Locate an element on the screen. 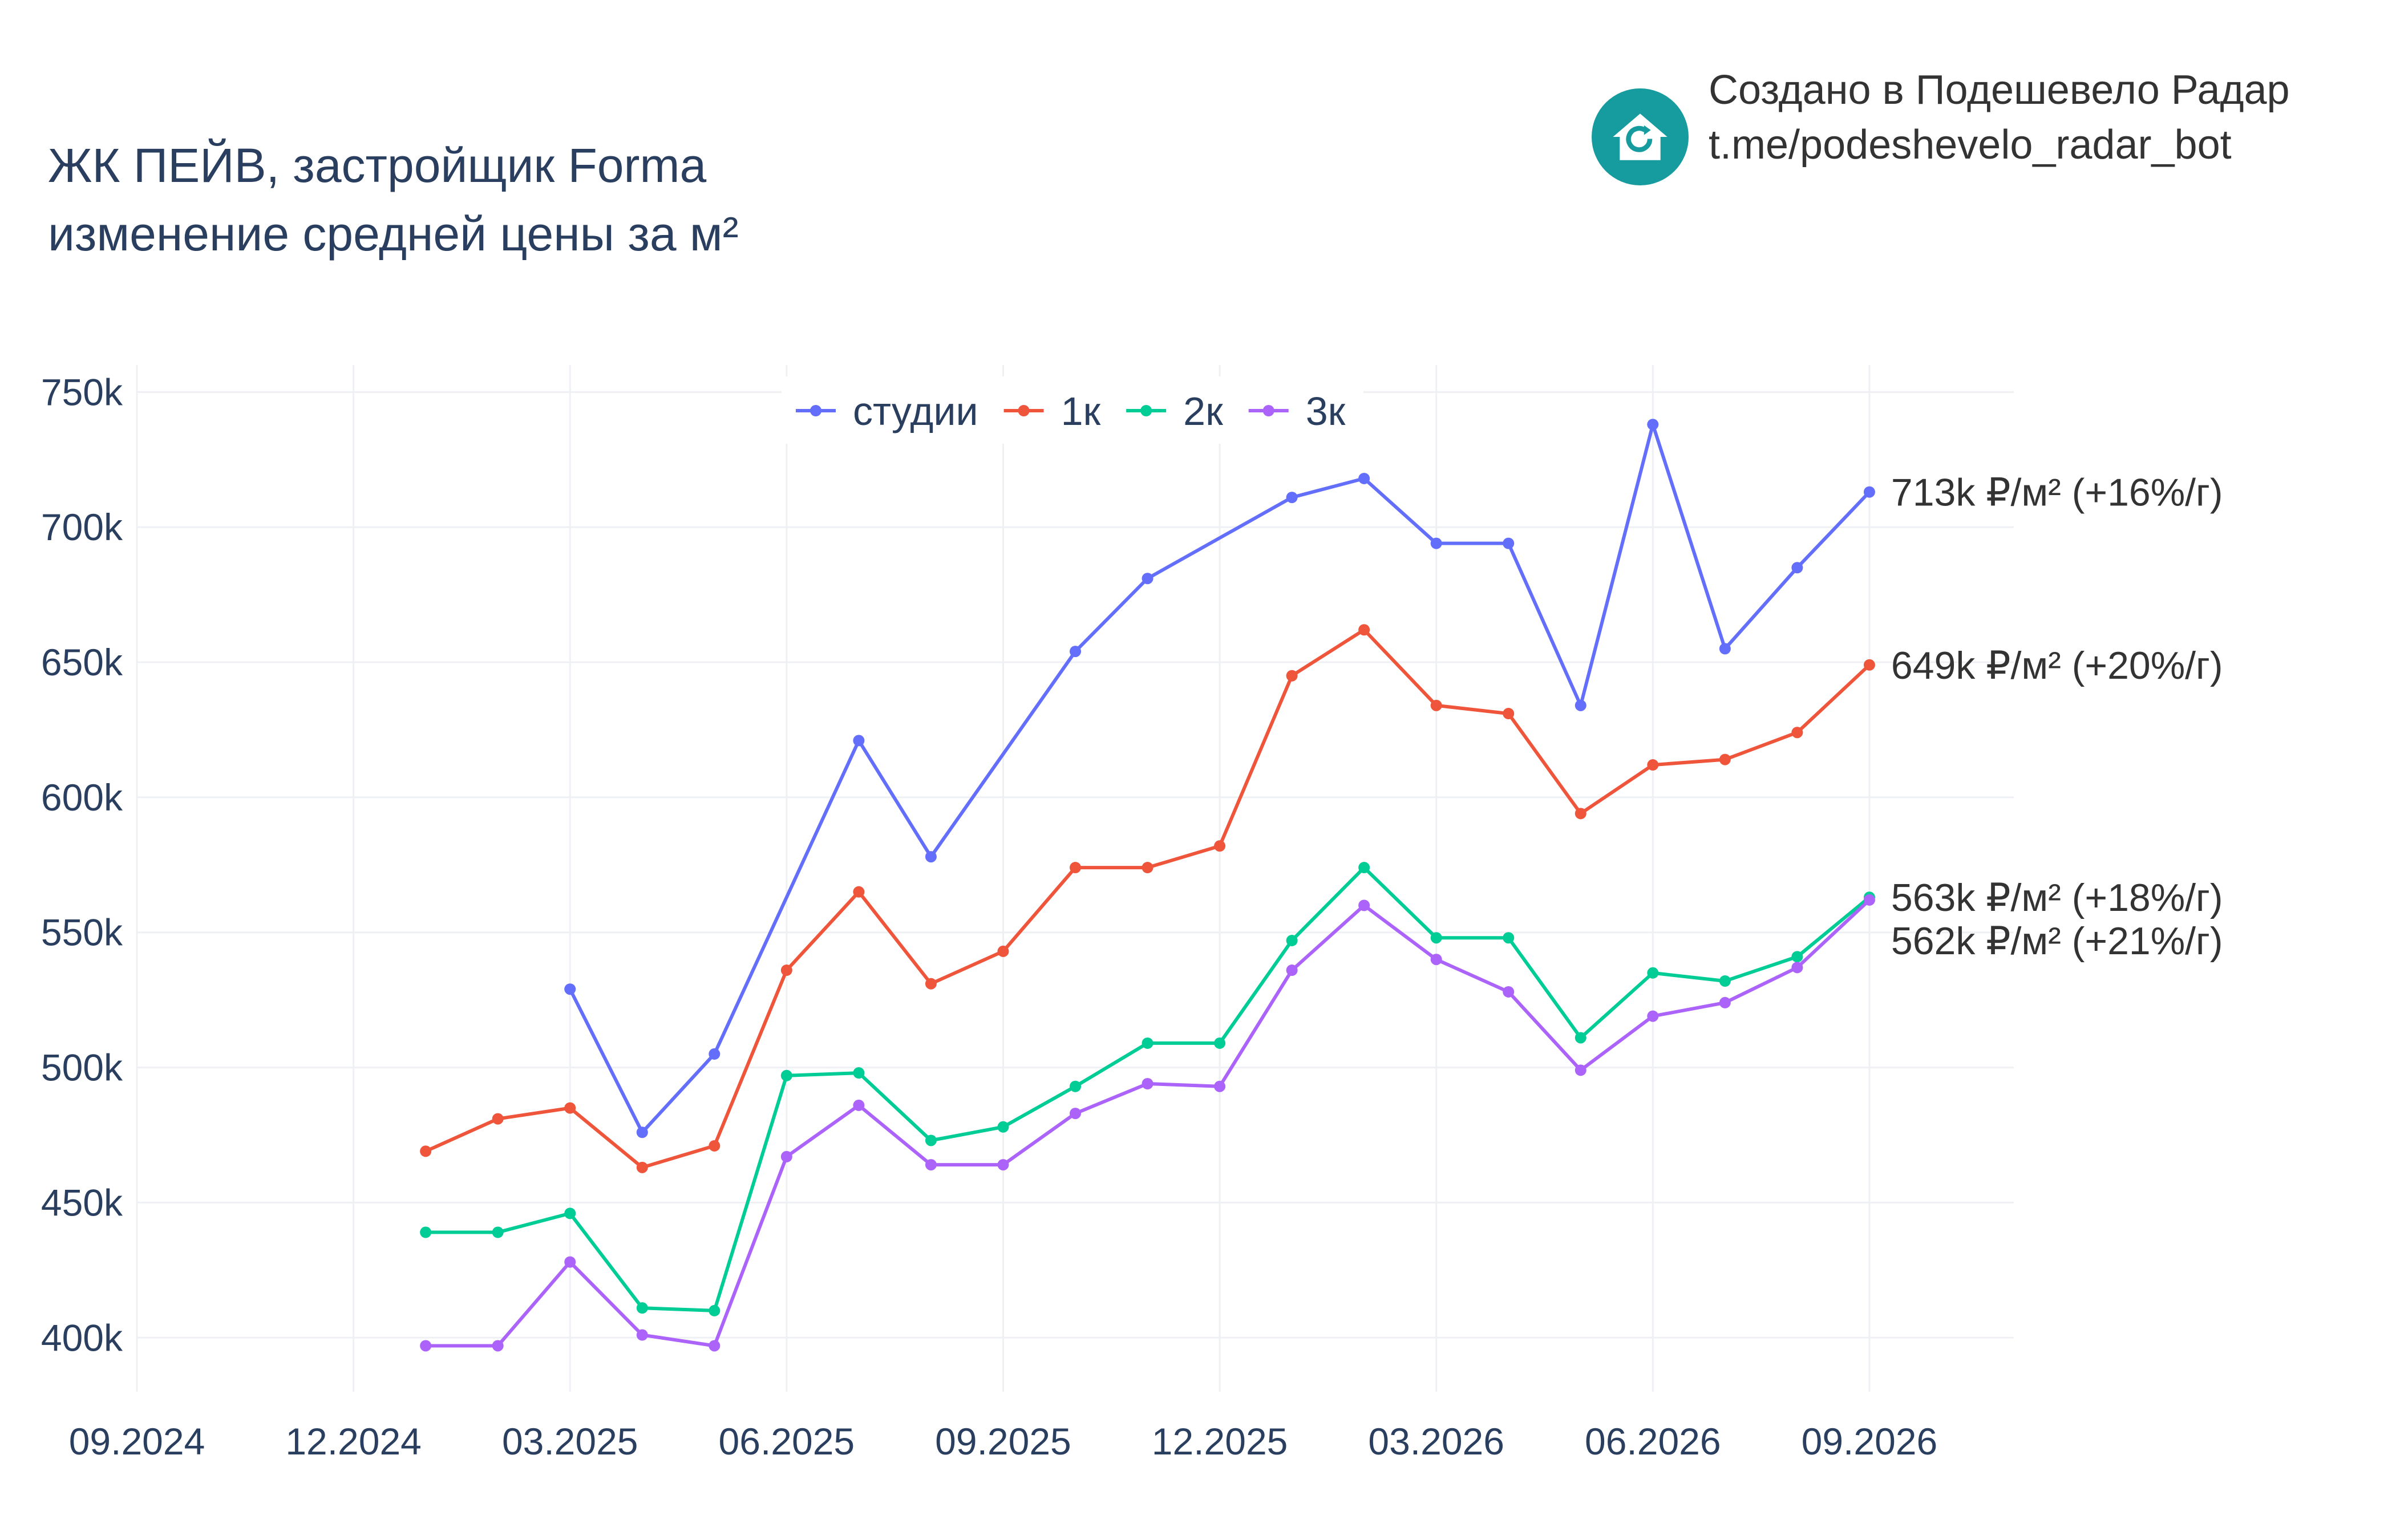  legend-item: студии is located at coordinates (887, 411).